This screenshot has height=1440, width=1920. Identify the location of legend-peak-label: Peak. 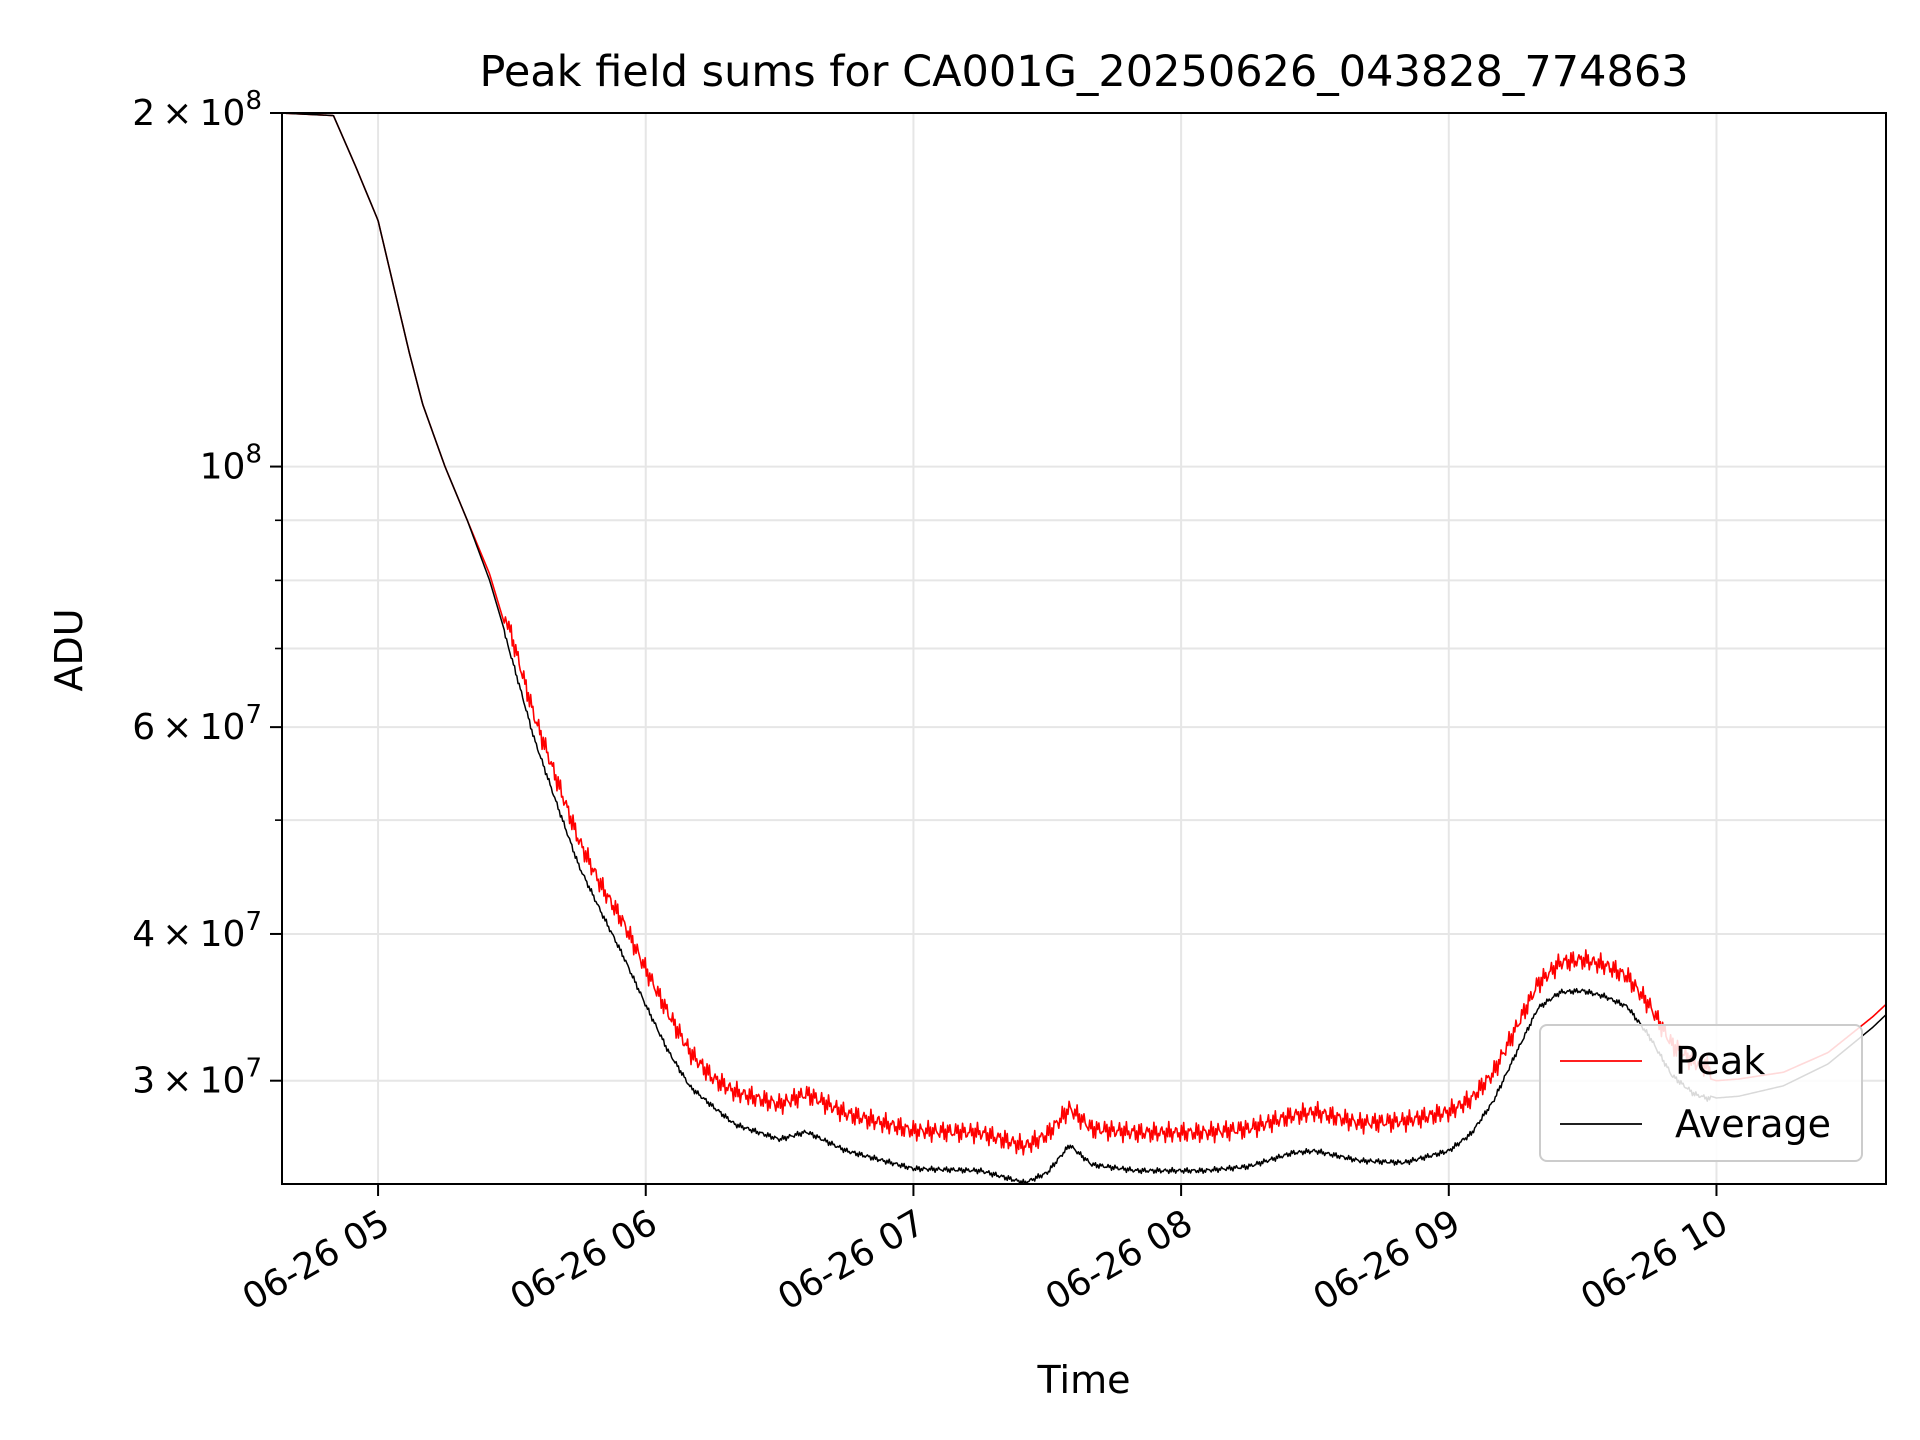
(1720, 1061).